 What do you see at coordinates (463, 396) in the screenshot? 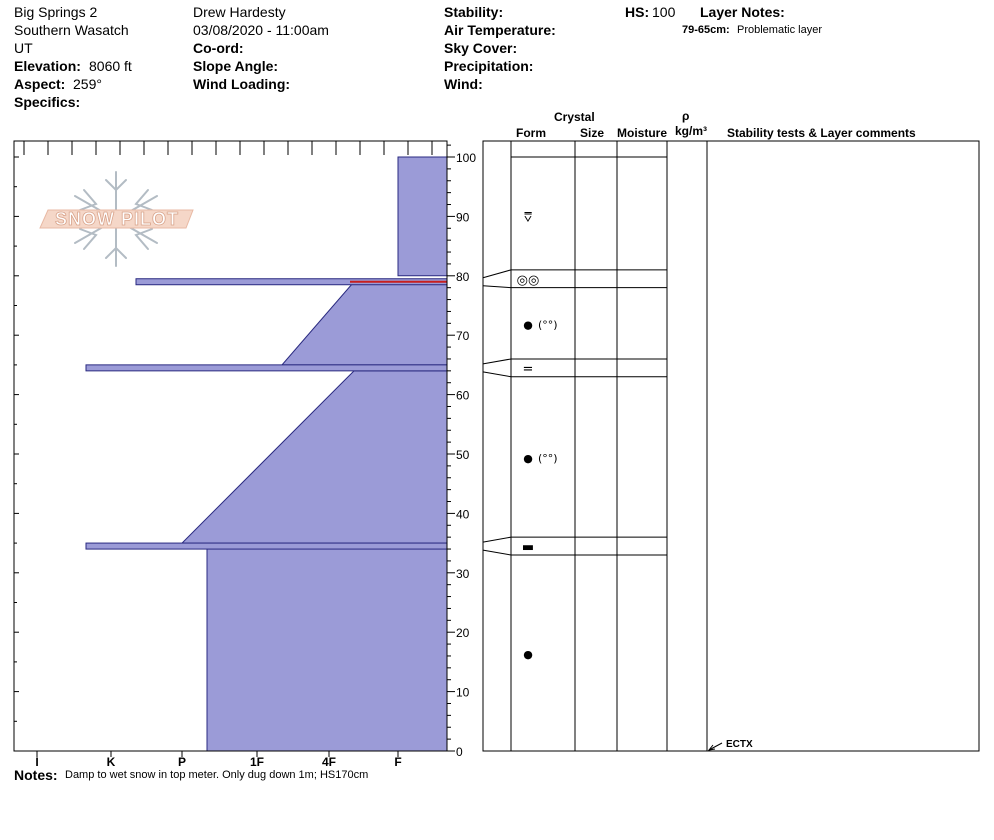
I see `depth-tick-label: 60` at bounding box center [463, 396].